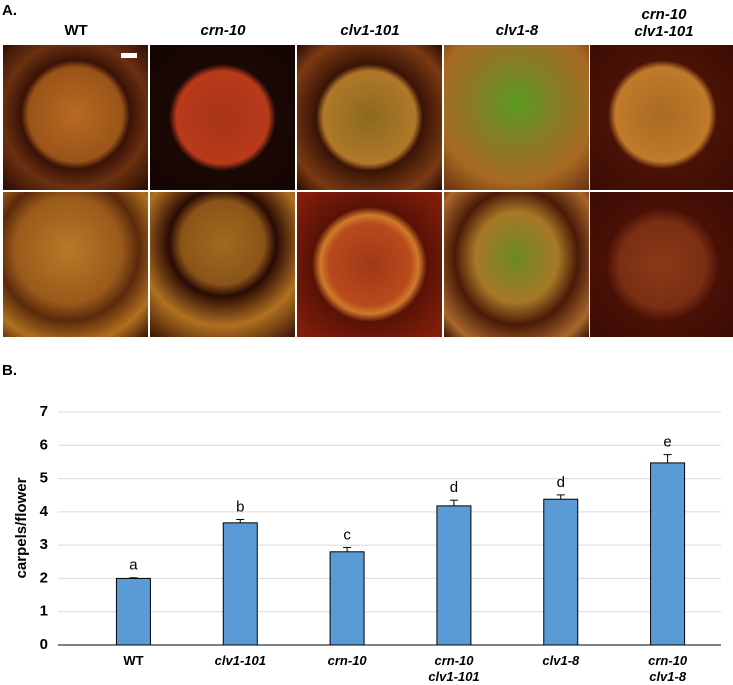 The image size is (733, 685). What do you see at coordinates (133, 565) in the screenshot?
I see `significance-letter: a` at bounding box center [133, 565].